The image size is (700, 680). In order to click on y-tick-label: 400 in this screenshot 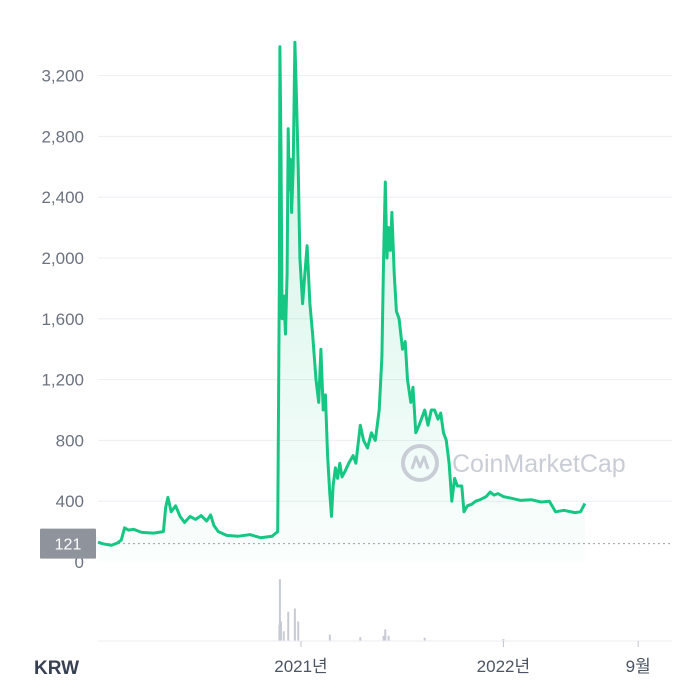, I will do `click(70, 501)`.